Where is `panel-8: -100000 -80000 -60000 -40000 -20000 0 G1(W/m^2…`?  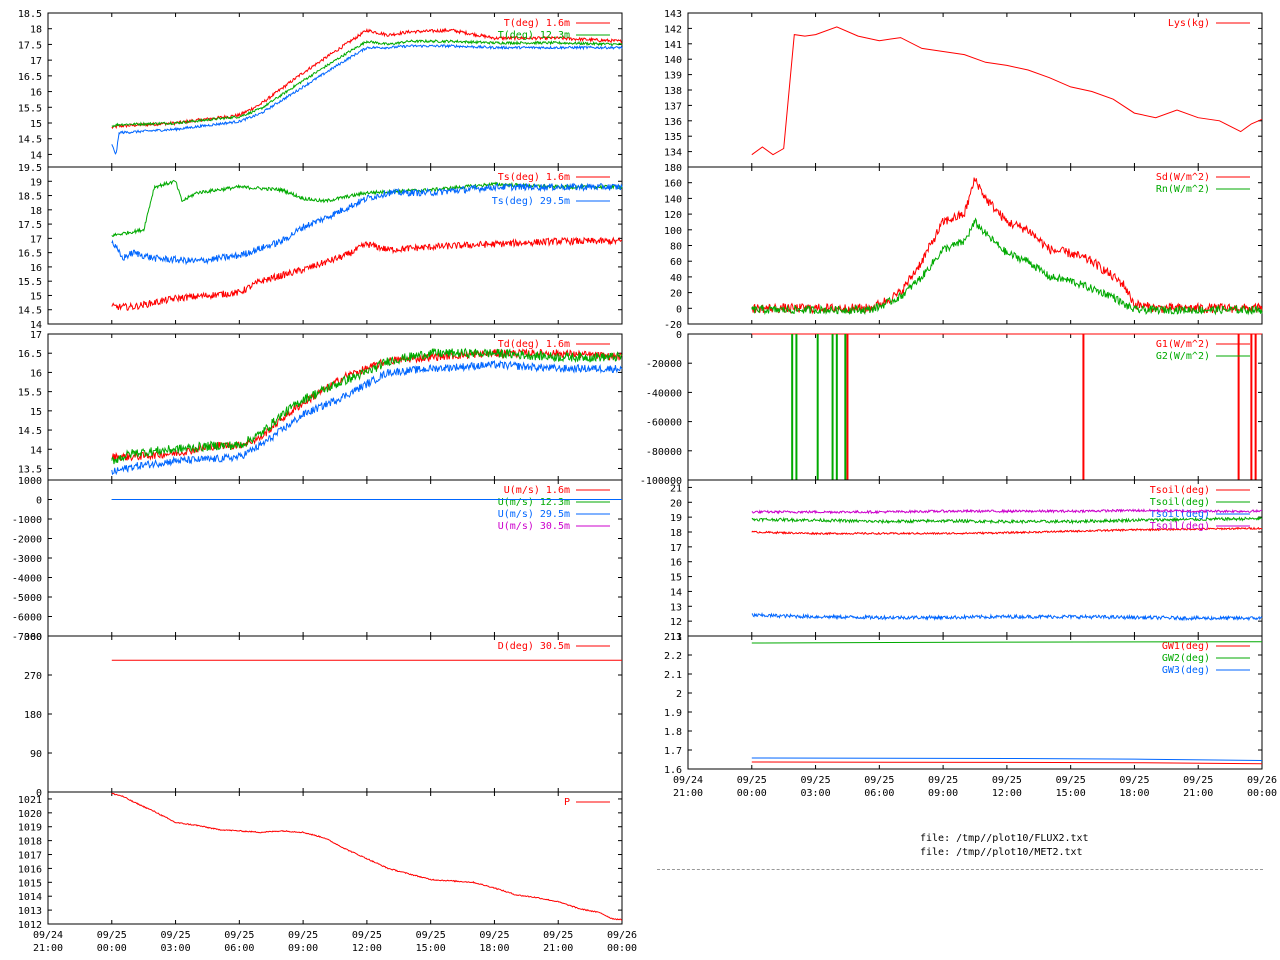 panel-8: -100000 -80000 -60000 -40000 -20000 0 G1(W/m^2… is located at coordinates (951, 408).